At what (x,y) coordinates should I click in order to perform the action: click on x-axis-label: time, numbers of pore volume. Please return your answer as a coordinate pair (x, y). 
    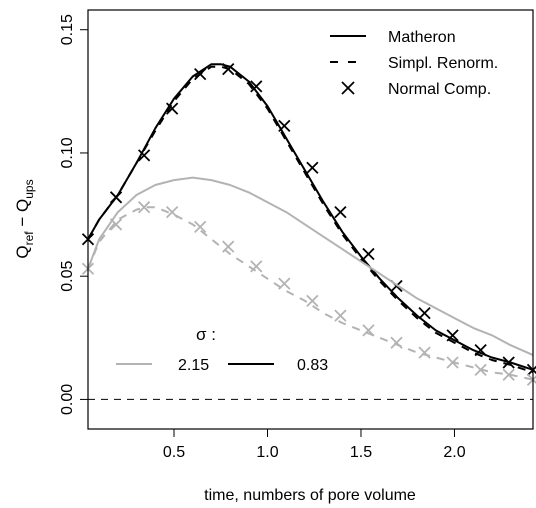
    Looking at the image, I should click on (310, 495).